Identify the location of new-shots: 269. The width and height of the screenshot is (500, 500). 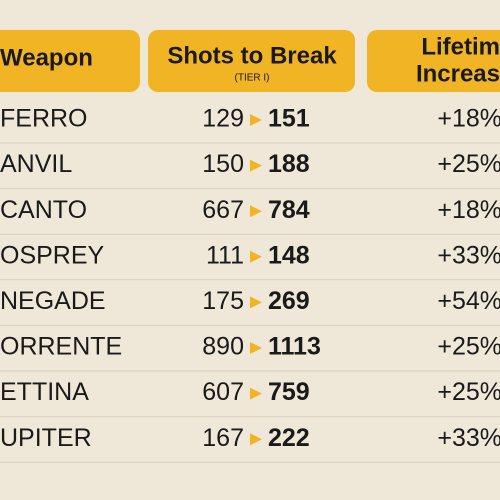
(289, 301).